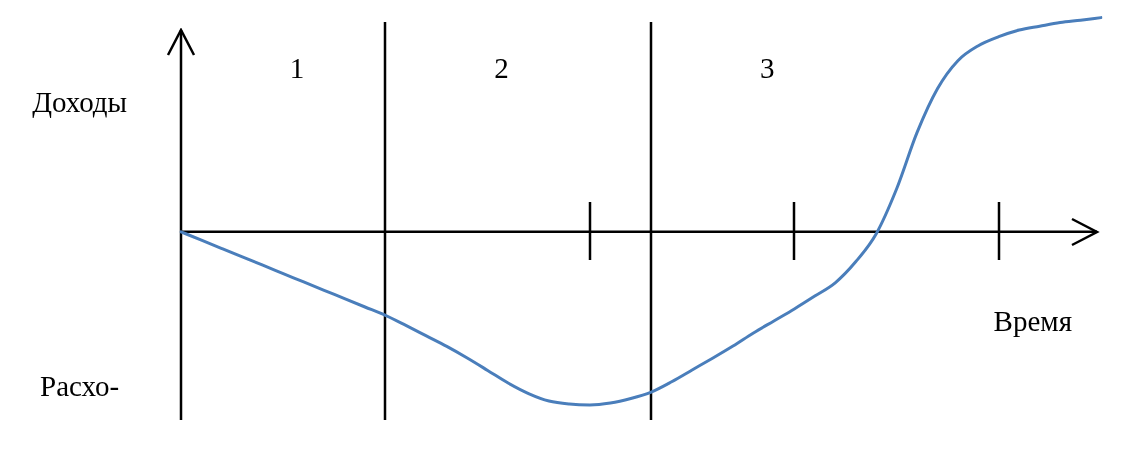  Describe the element at coordinates (297, 67) in the screenshot. I see `annotation: 1` at that location.